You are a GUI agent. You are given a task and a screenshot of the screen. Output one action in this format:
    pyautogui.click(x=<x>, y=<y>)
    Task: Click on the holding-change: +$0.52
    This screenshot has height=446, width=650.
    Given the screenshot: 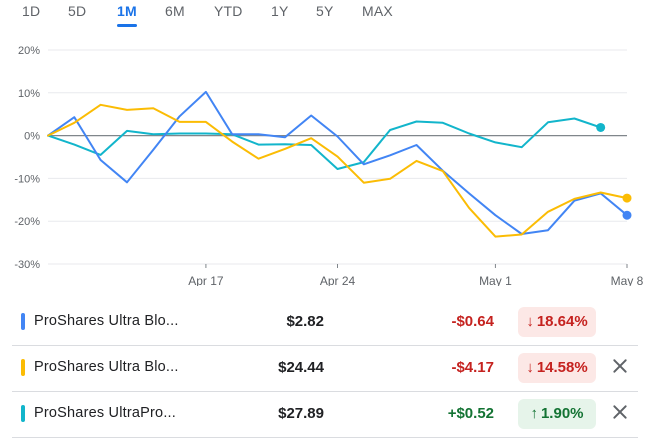 What is the action you would take?
    pyautogui.click(x=470, y=413)
    